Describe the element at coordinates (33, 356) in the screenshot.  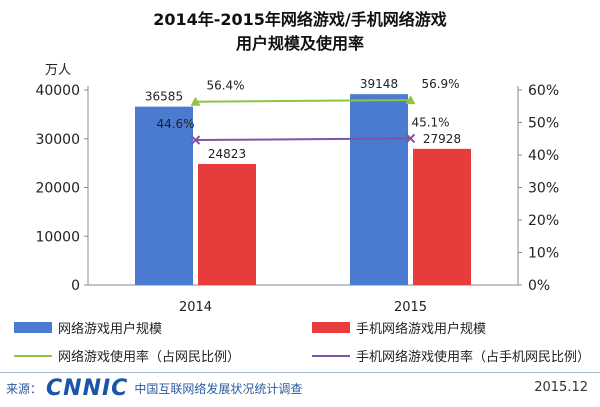
I see `legend-triangle-line-icon` at that location.